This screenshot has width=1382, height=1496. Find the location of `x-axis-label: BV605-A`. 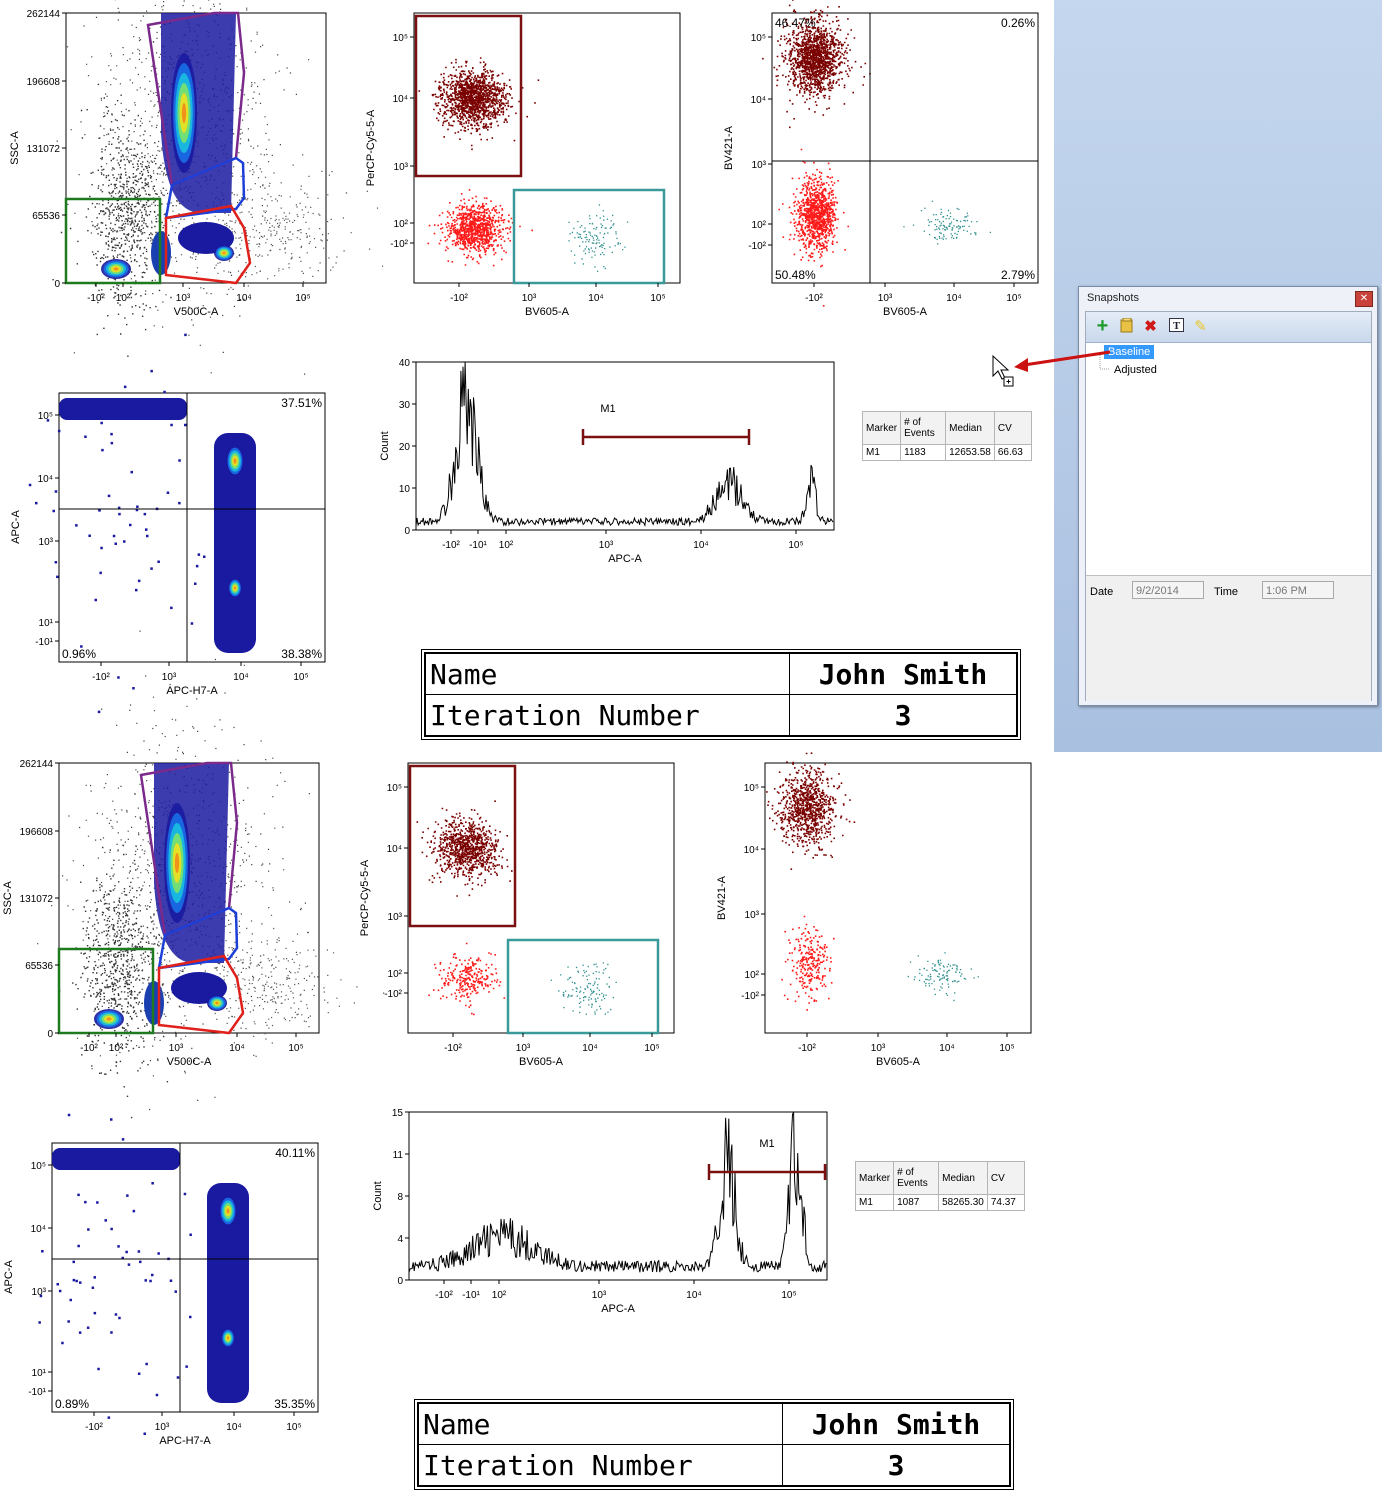

x-axis-label: BV605-A is located at coordinates (898, 1062).